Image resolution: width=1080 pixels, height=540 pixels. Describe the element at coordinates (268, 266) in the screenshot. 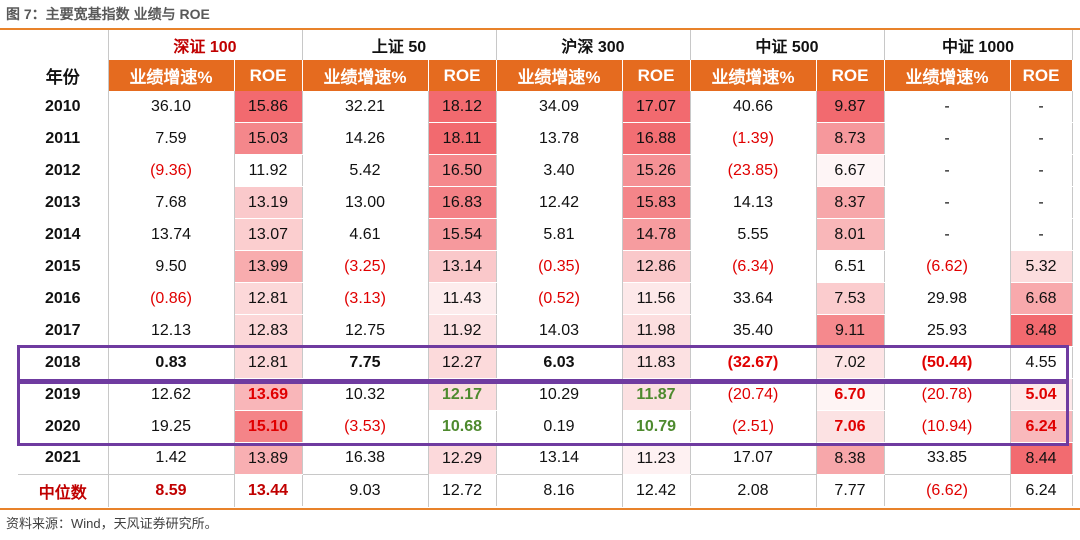

I see `roe-cell: 13.99` at that location.